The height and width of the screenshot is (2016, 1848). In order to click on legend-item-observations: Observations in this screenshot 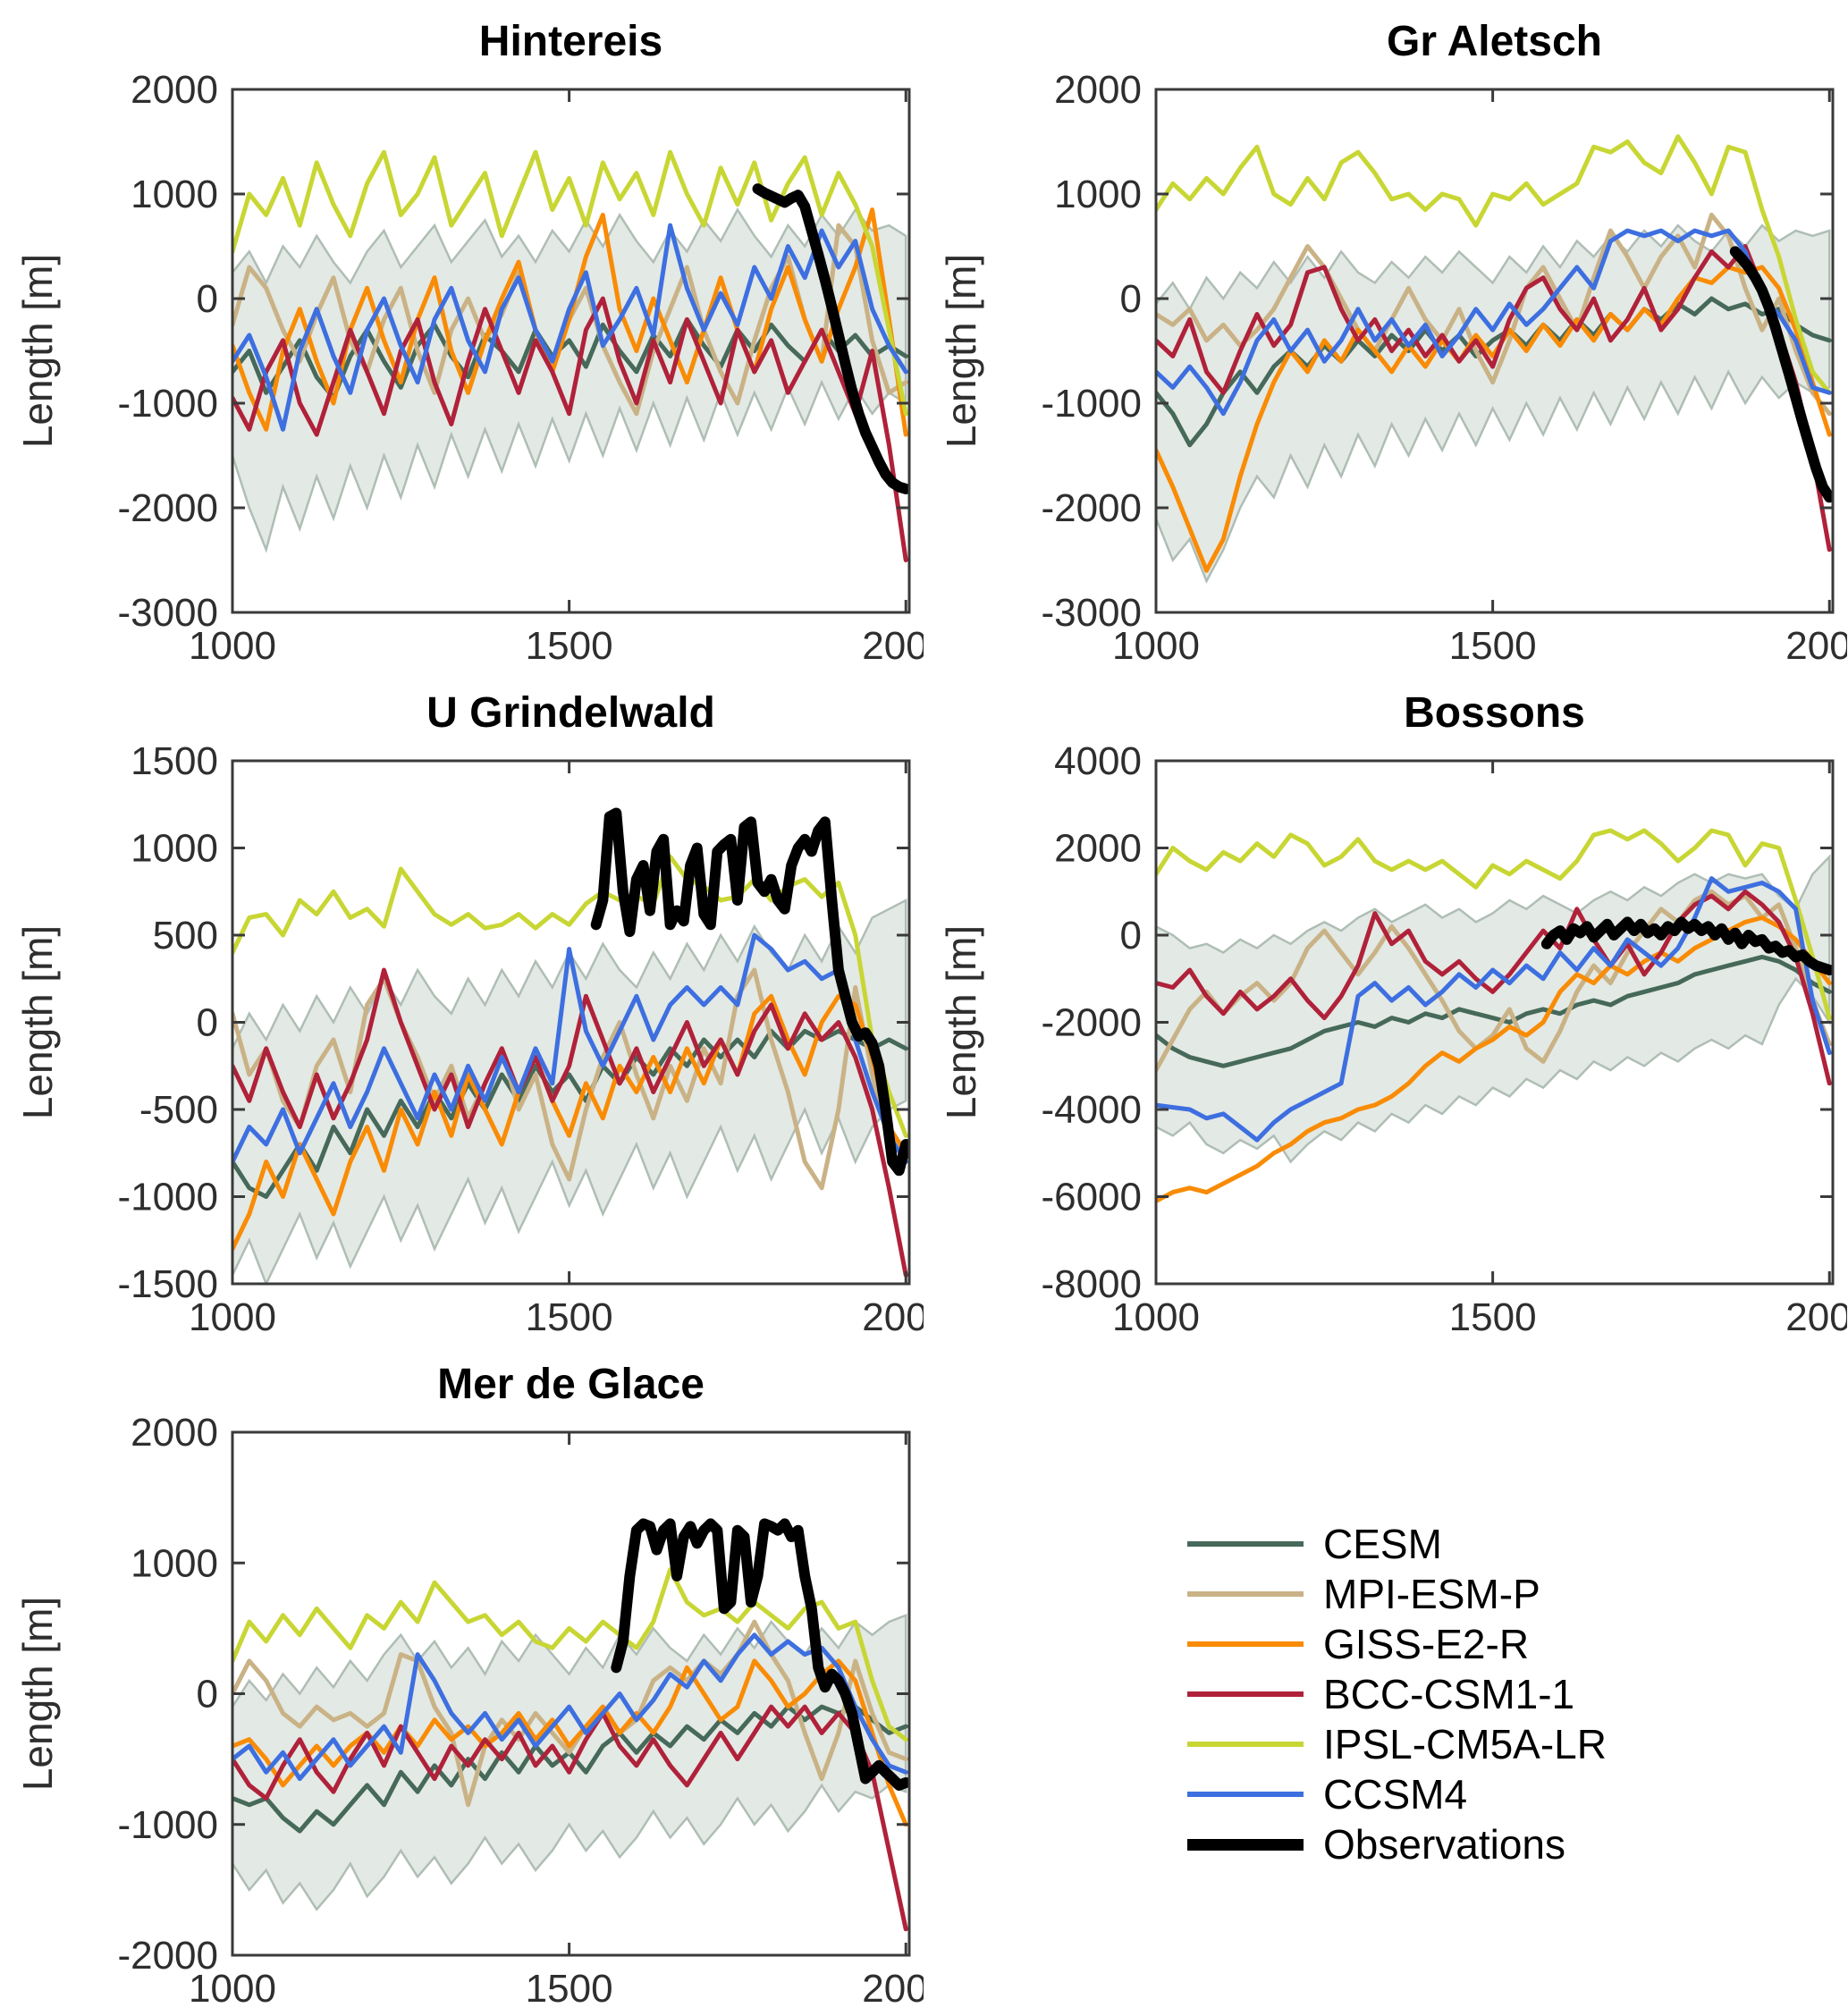, I will do `click(1397, 1844)`.